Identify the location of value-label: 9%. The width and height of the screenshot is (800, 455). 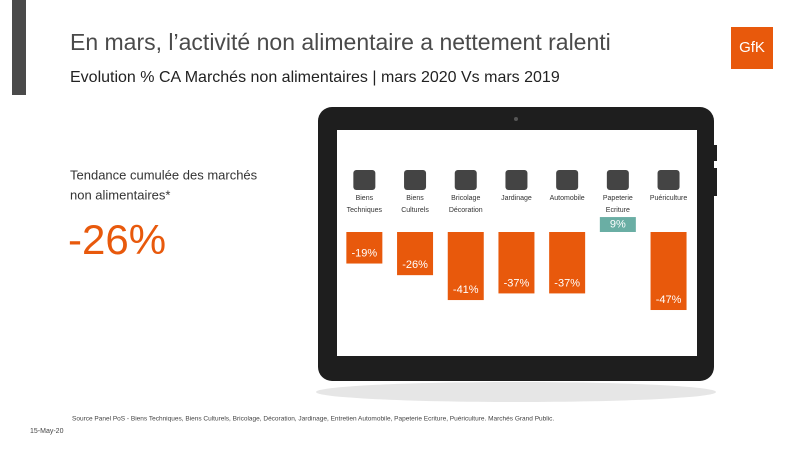
(618, 224).